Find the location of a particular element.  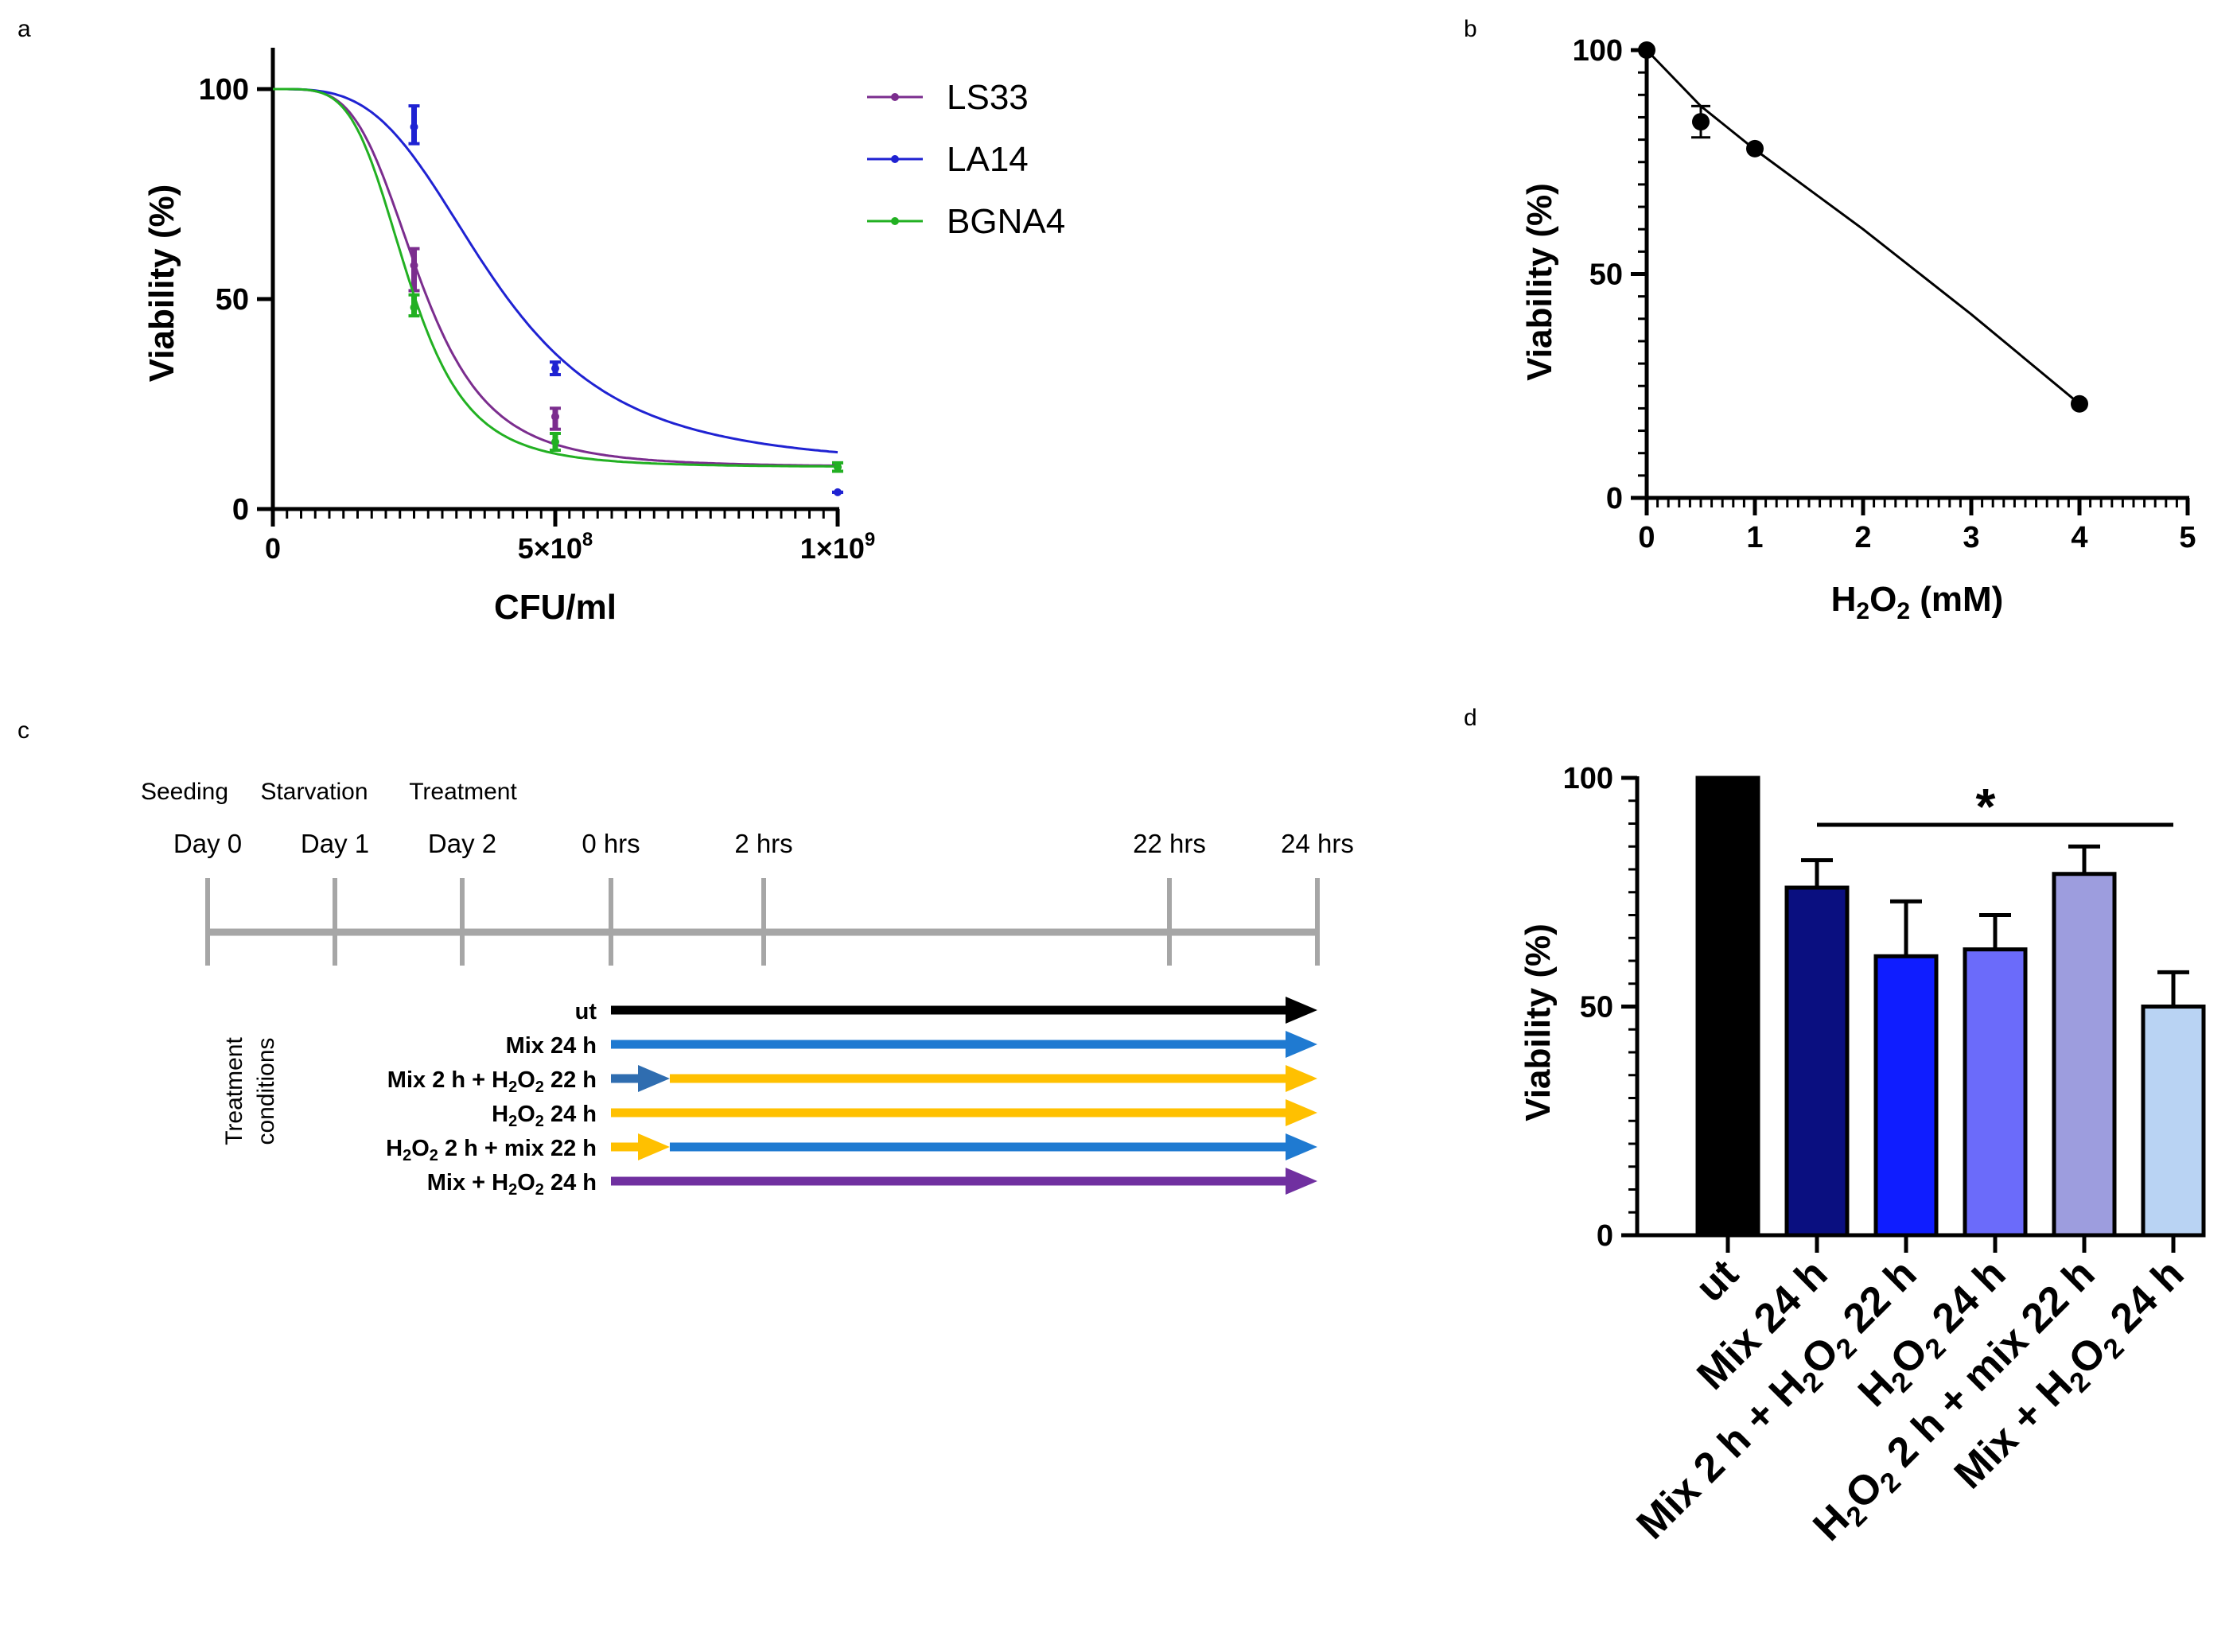

legend-entry-ls33: LS33 is located at coordinates (948, 98).